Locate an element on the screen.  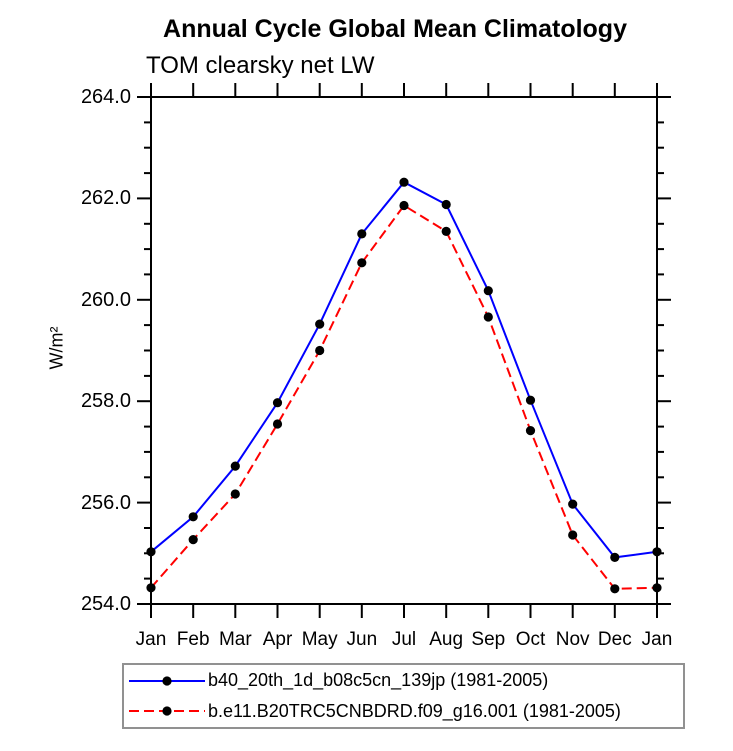
x-tick-label: Jul is located at coordinates (404, 639).